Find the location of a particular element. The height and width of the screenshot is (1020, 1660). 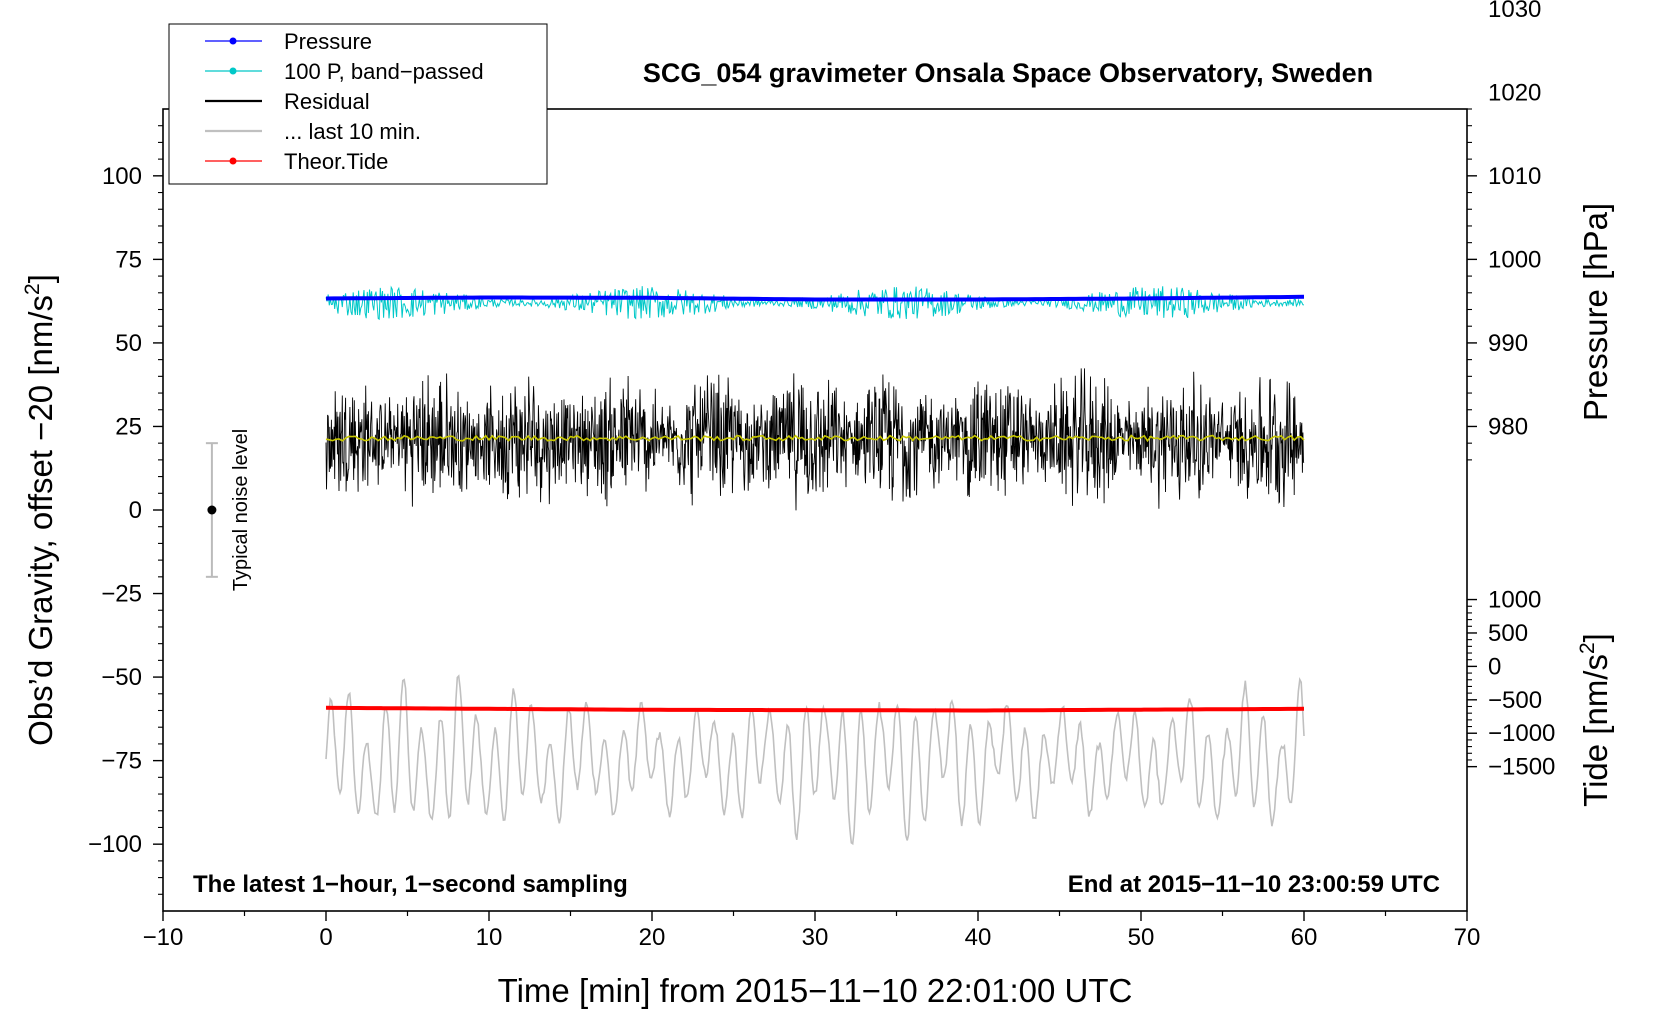

tide-tick-label: −1000 is located at coordinates (1521, 733).